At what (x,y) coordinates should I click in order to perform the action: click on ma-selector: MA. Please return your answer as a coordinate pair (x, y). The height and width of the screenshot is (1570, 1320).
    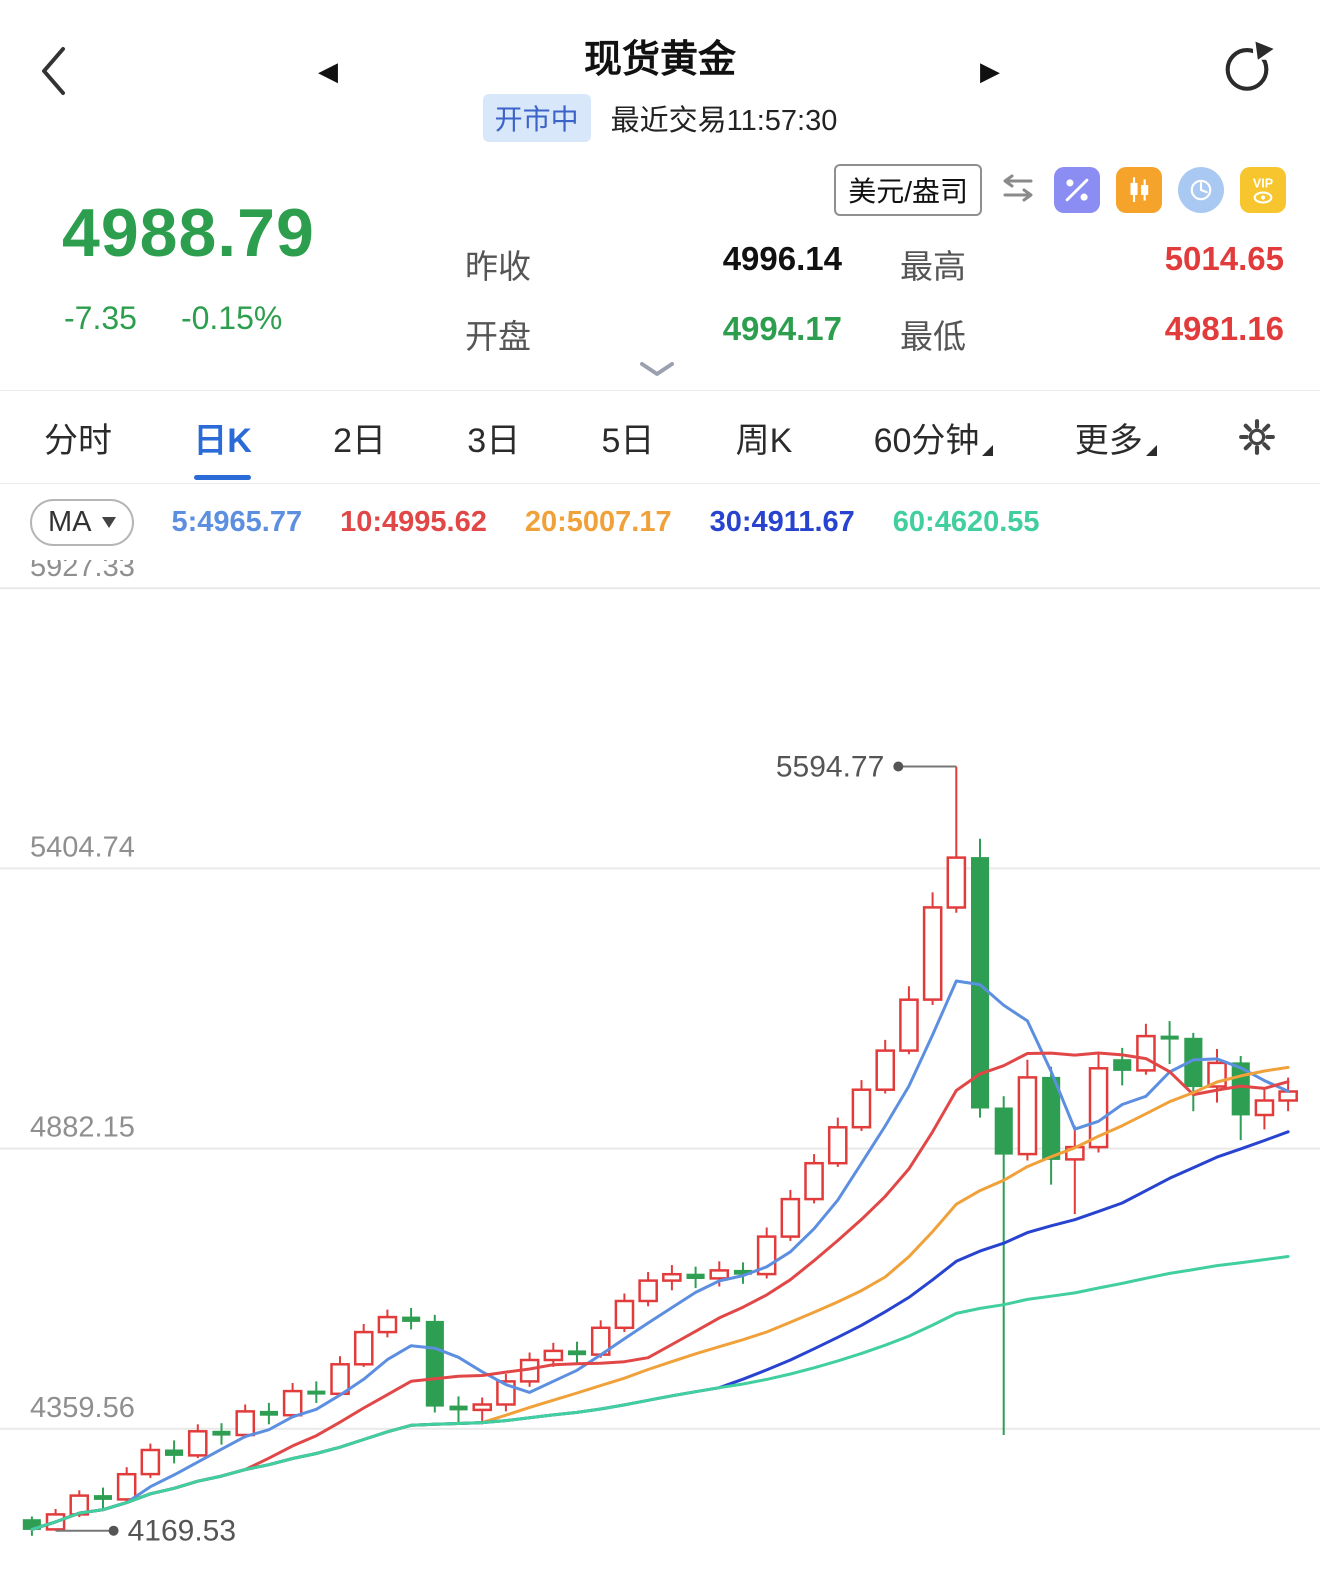
    Looking at the image, I should click on (82, 522).